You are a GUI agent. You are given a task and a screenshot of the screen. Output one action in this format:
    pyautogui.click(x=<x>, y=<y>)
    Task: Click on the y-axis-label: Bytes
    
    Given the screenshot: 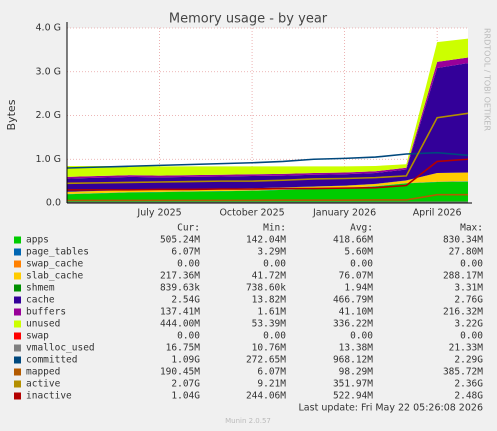 What is the action you would take?
    pyautogui.click(x=11, y=114)
    